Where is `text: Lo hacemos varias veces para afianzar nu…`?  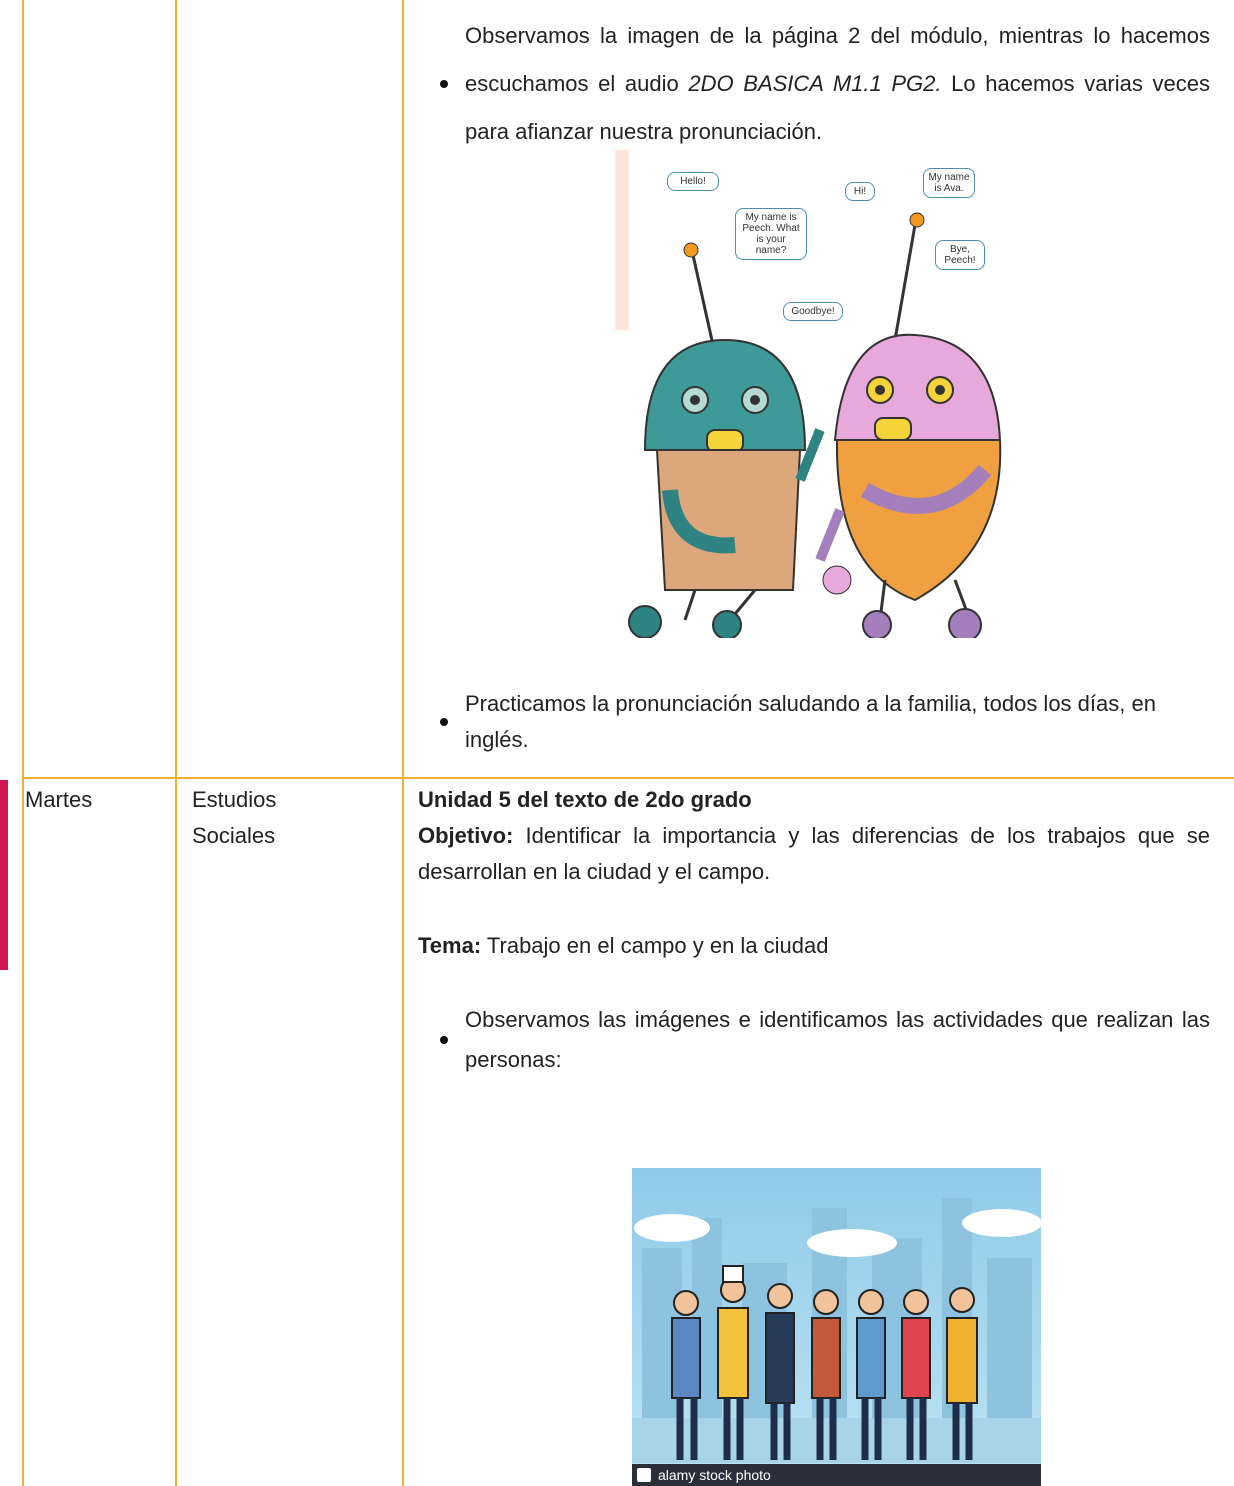
text: Lo hacemos varias veces para afianzar nu… is located at coordinates (838, 107).